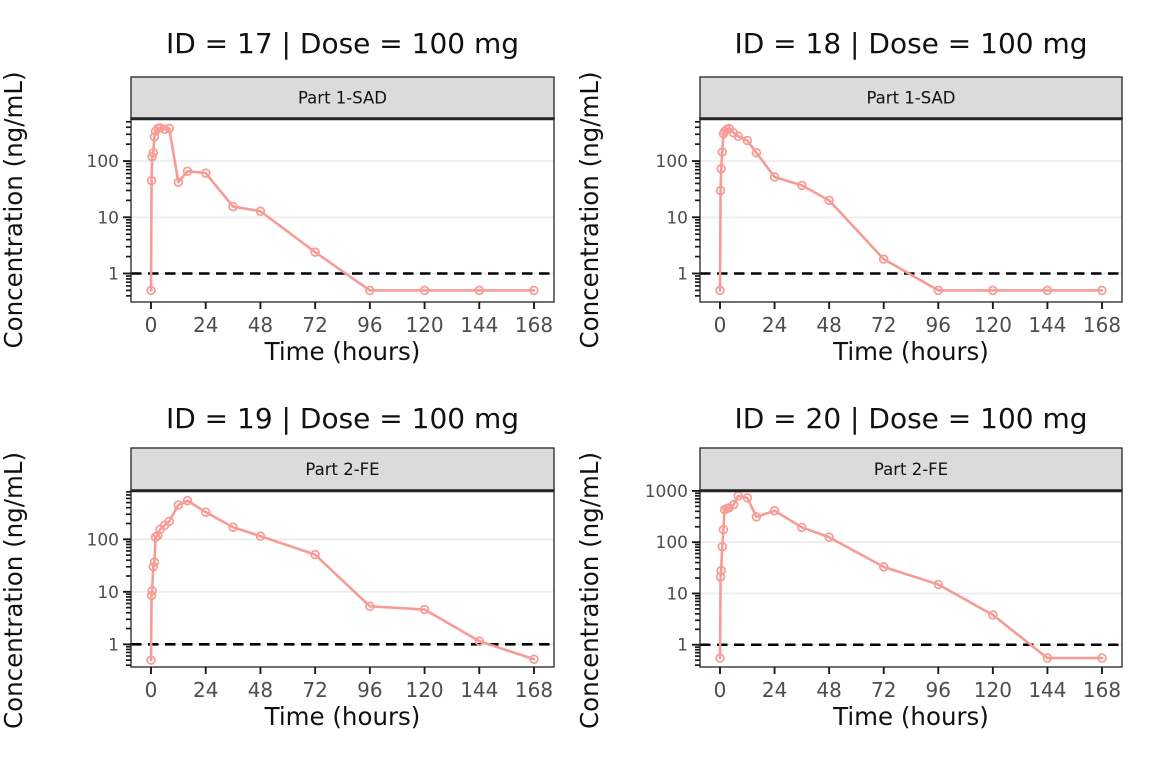 The width and height of the screenshot is (1152, 768). Describe the element at coordinates (910, 418) in the screenshot. I see `subplot-title: ID = 20 | Dose = 100 mg` at that location.